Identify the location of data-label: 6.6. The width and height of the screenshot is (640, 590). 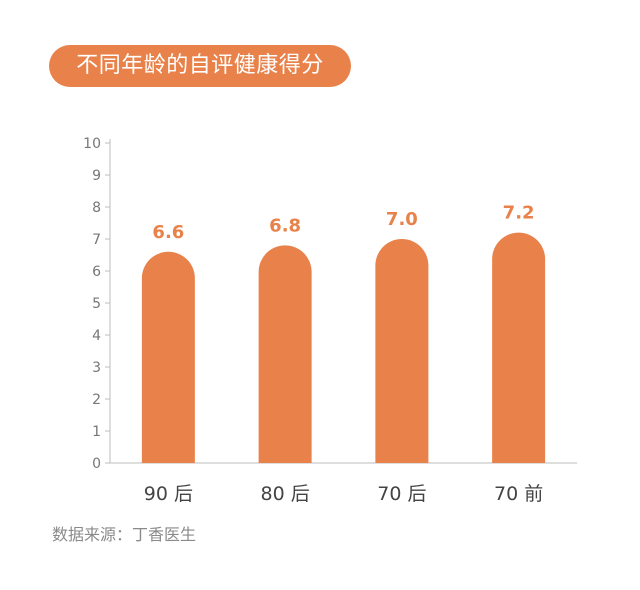
(168, 232).